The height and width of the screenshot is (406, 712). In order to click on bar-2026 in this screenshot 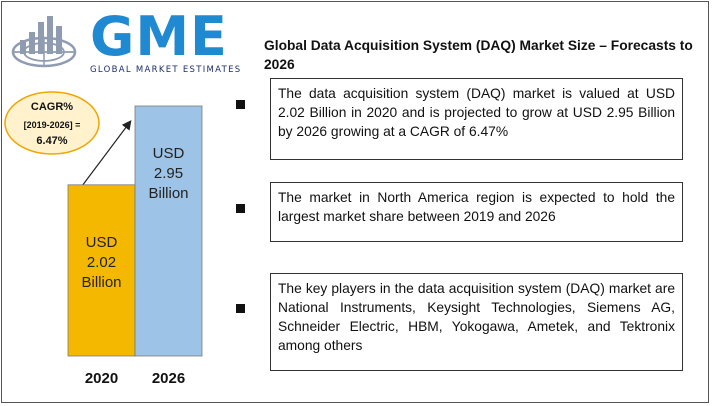, I will do `click(168, 231)`.